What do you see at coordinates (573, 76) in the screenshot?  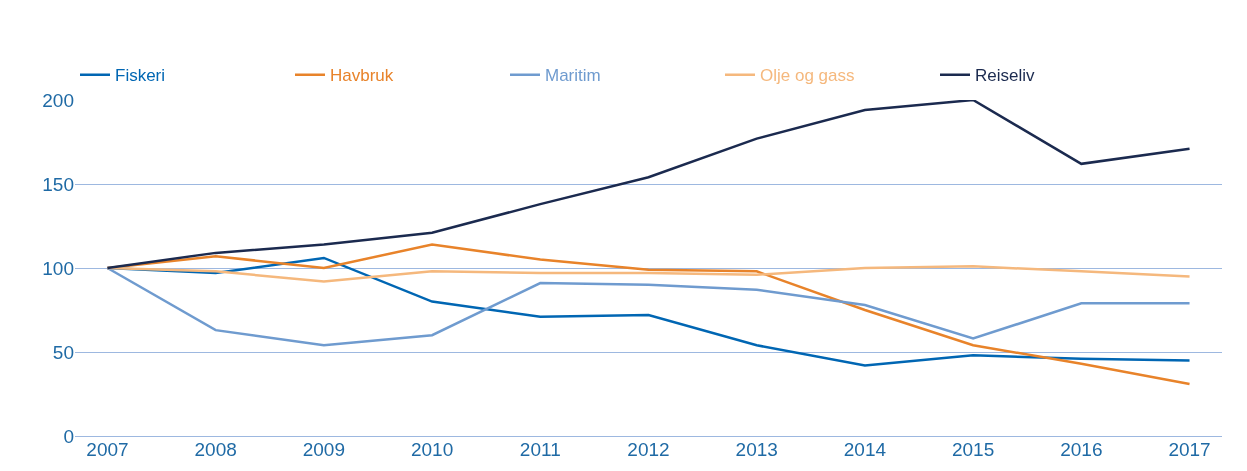 I see `legend-label: Maritim` at bounding box center [573, 76].